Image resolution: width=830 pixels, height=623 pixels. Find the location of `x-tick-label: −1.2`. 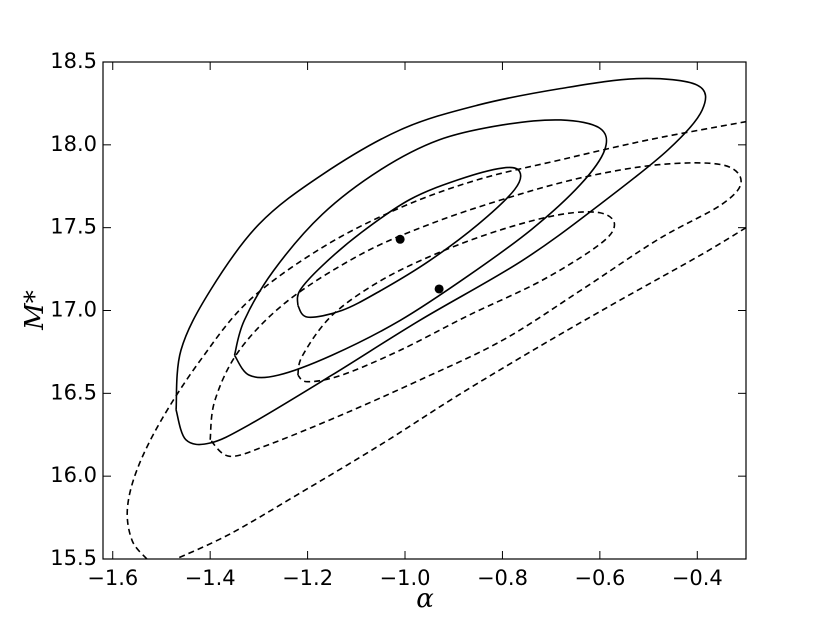

x-tick-label: −1.2 is located at coordinates (307, 578).